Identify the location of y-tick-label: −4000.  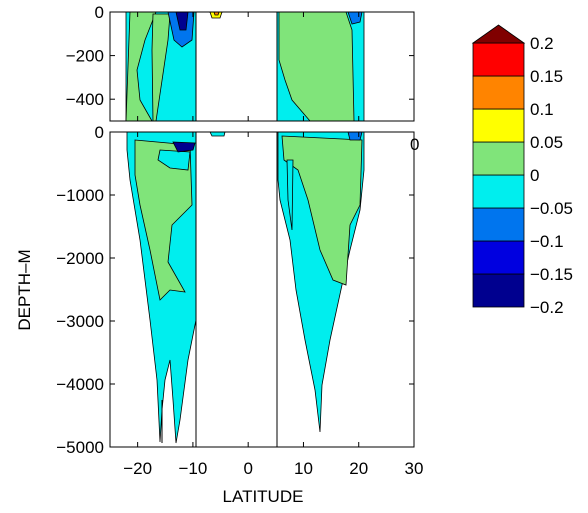
(80, 384).